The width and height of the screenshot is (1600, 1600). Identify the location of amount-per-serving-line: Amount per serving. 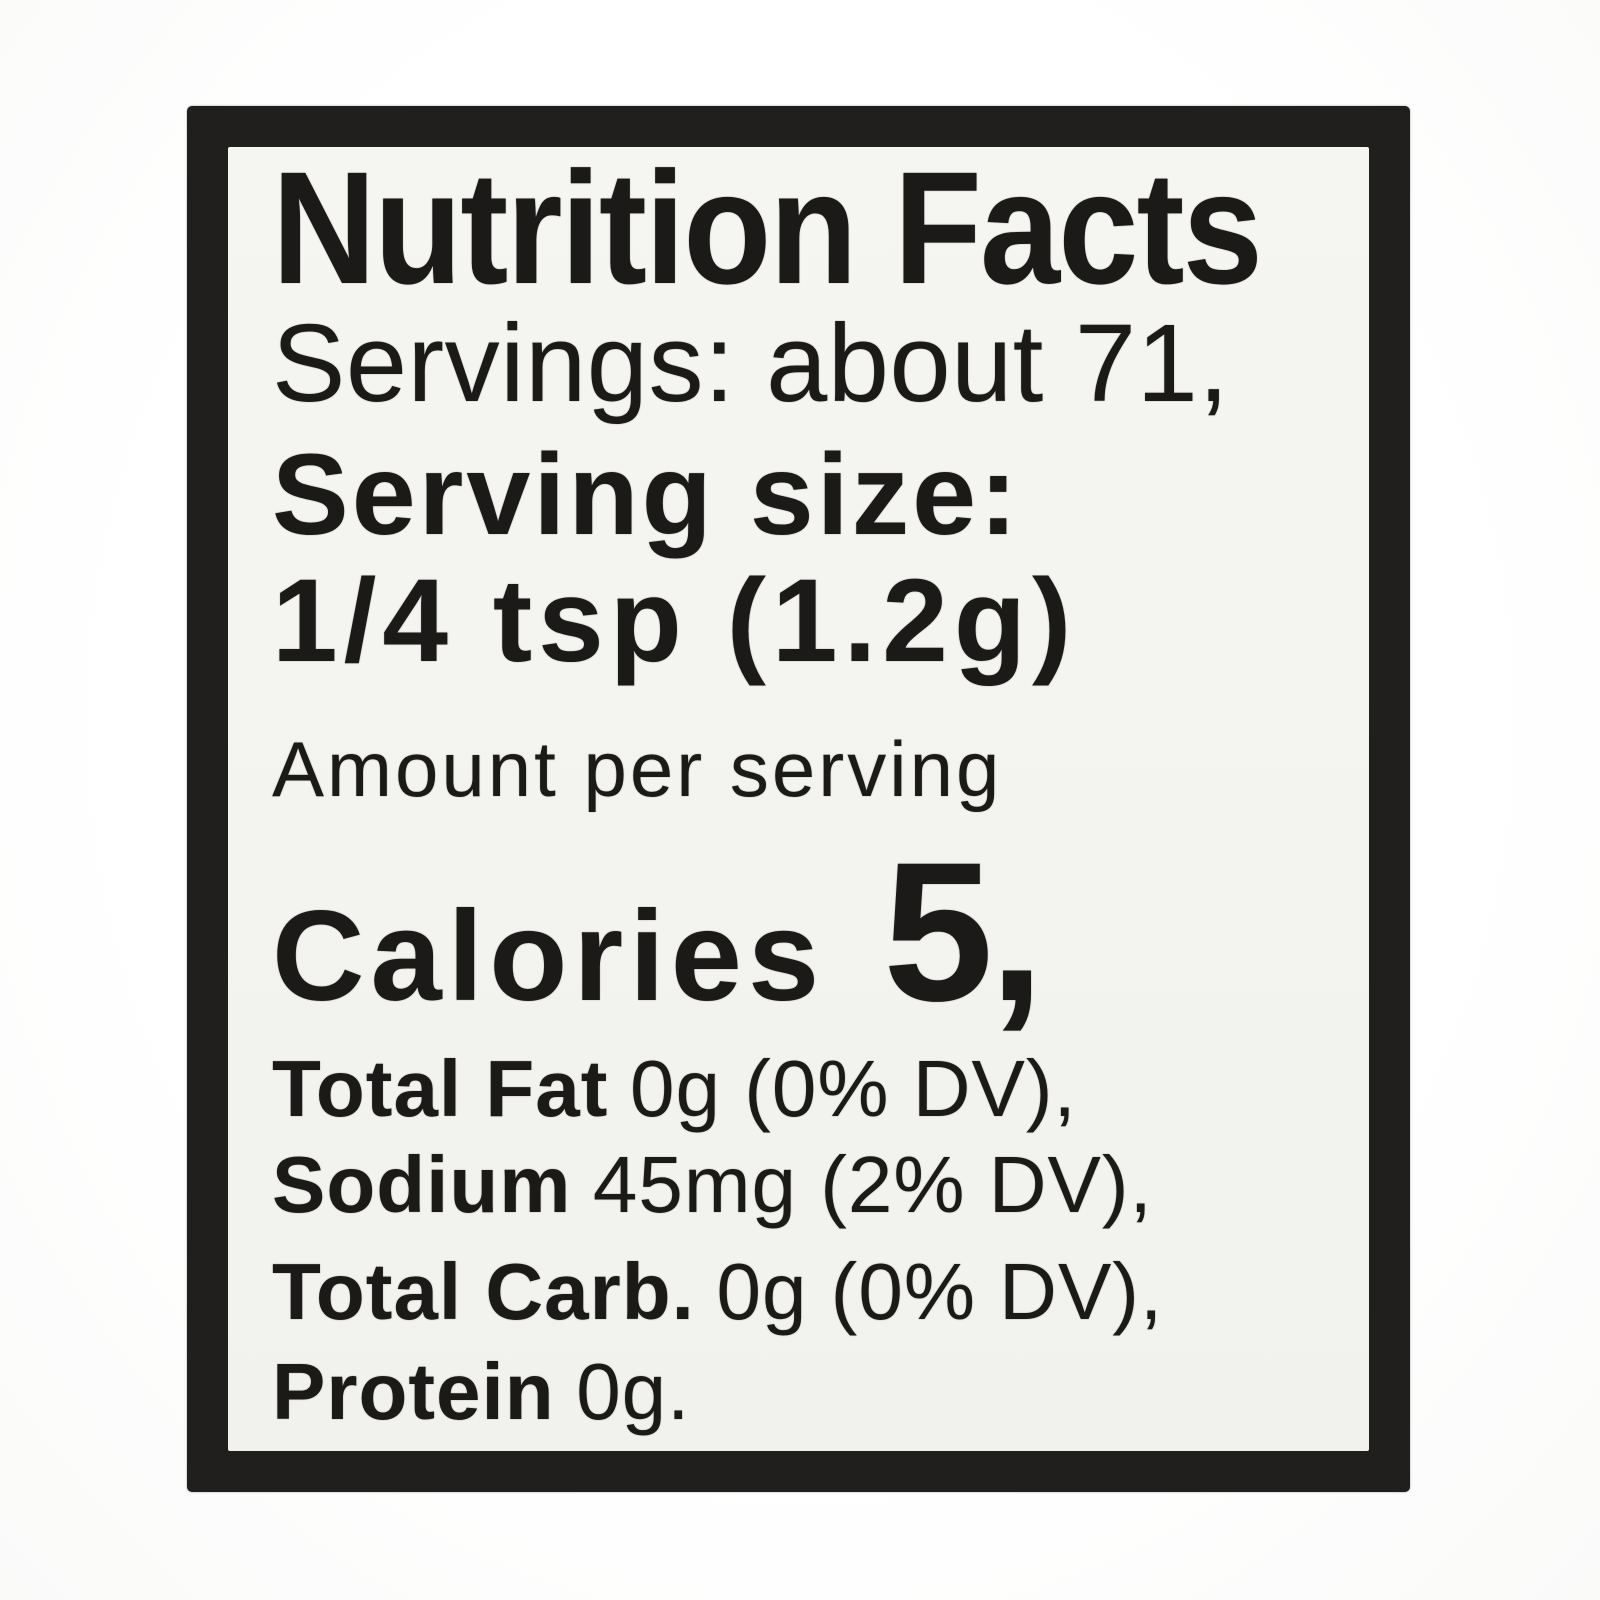
(637, 769).